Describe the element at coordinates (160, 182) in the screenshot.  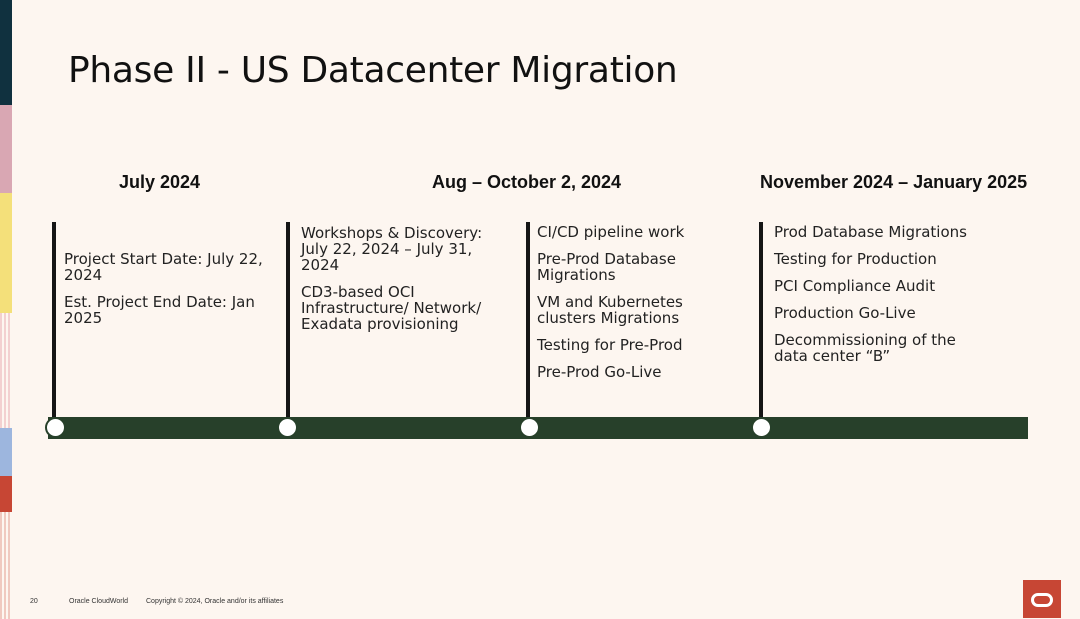
I see `period-heading-july-2024: July 2024` at that location.